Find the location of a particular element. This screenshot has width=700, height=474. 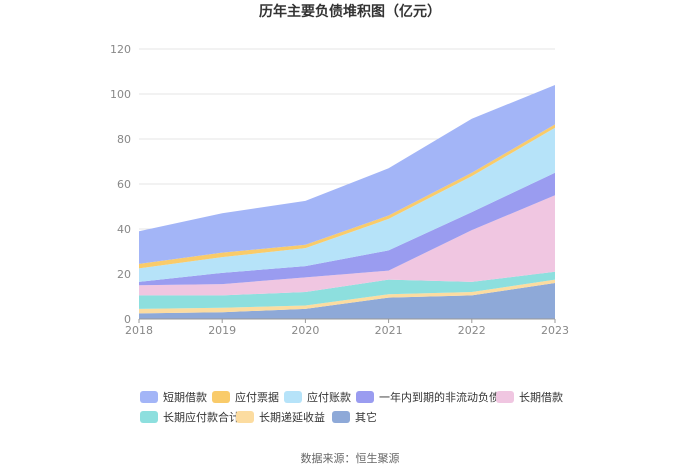

legend-label: 长期递延收益 is located at coordinates (292, 417).